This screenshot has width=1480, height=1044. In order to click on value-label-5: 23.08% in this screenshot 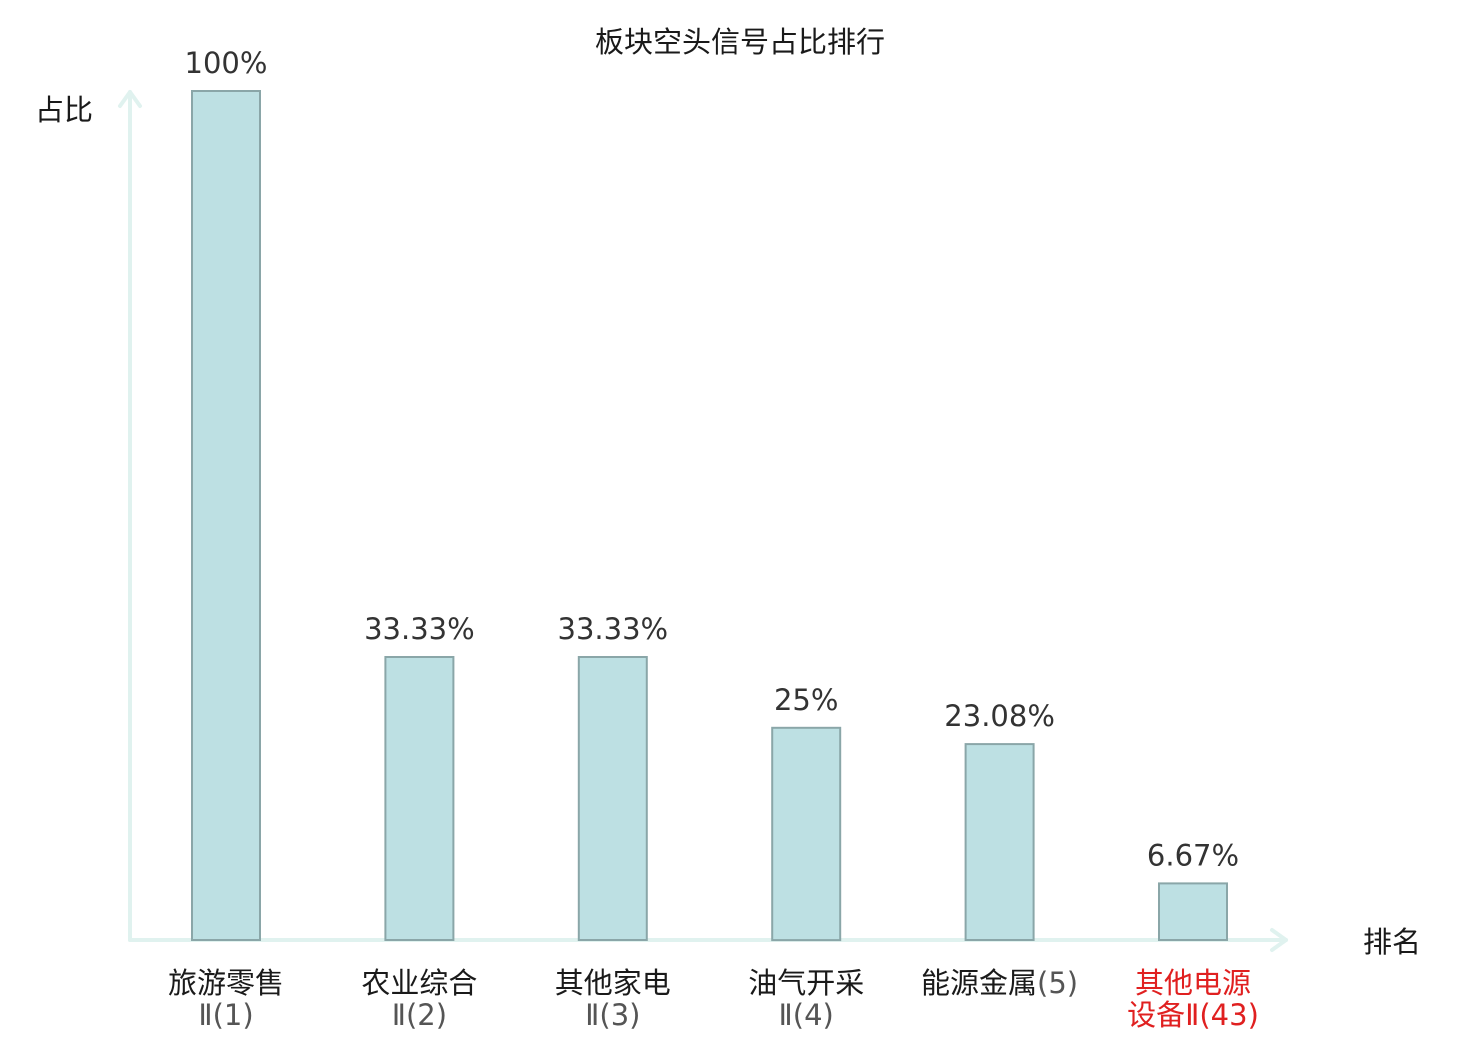, I will do `click(999, 716)`.